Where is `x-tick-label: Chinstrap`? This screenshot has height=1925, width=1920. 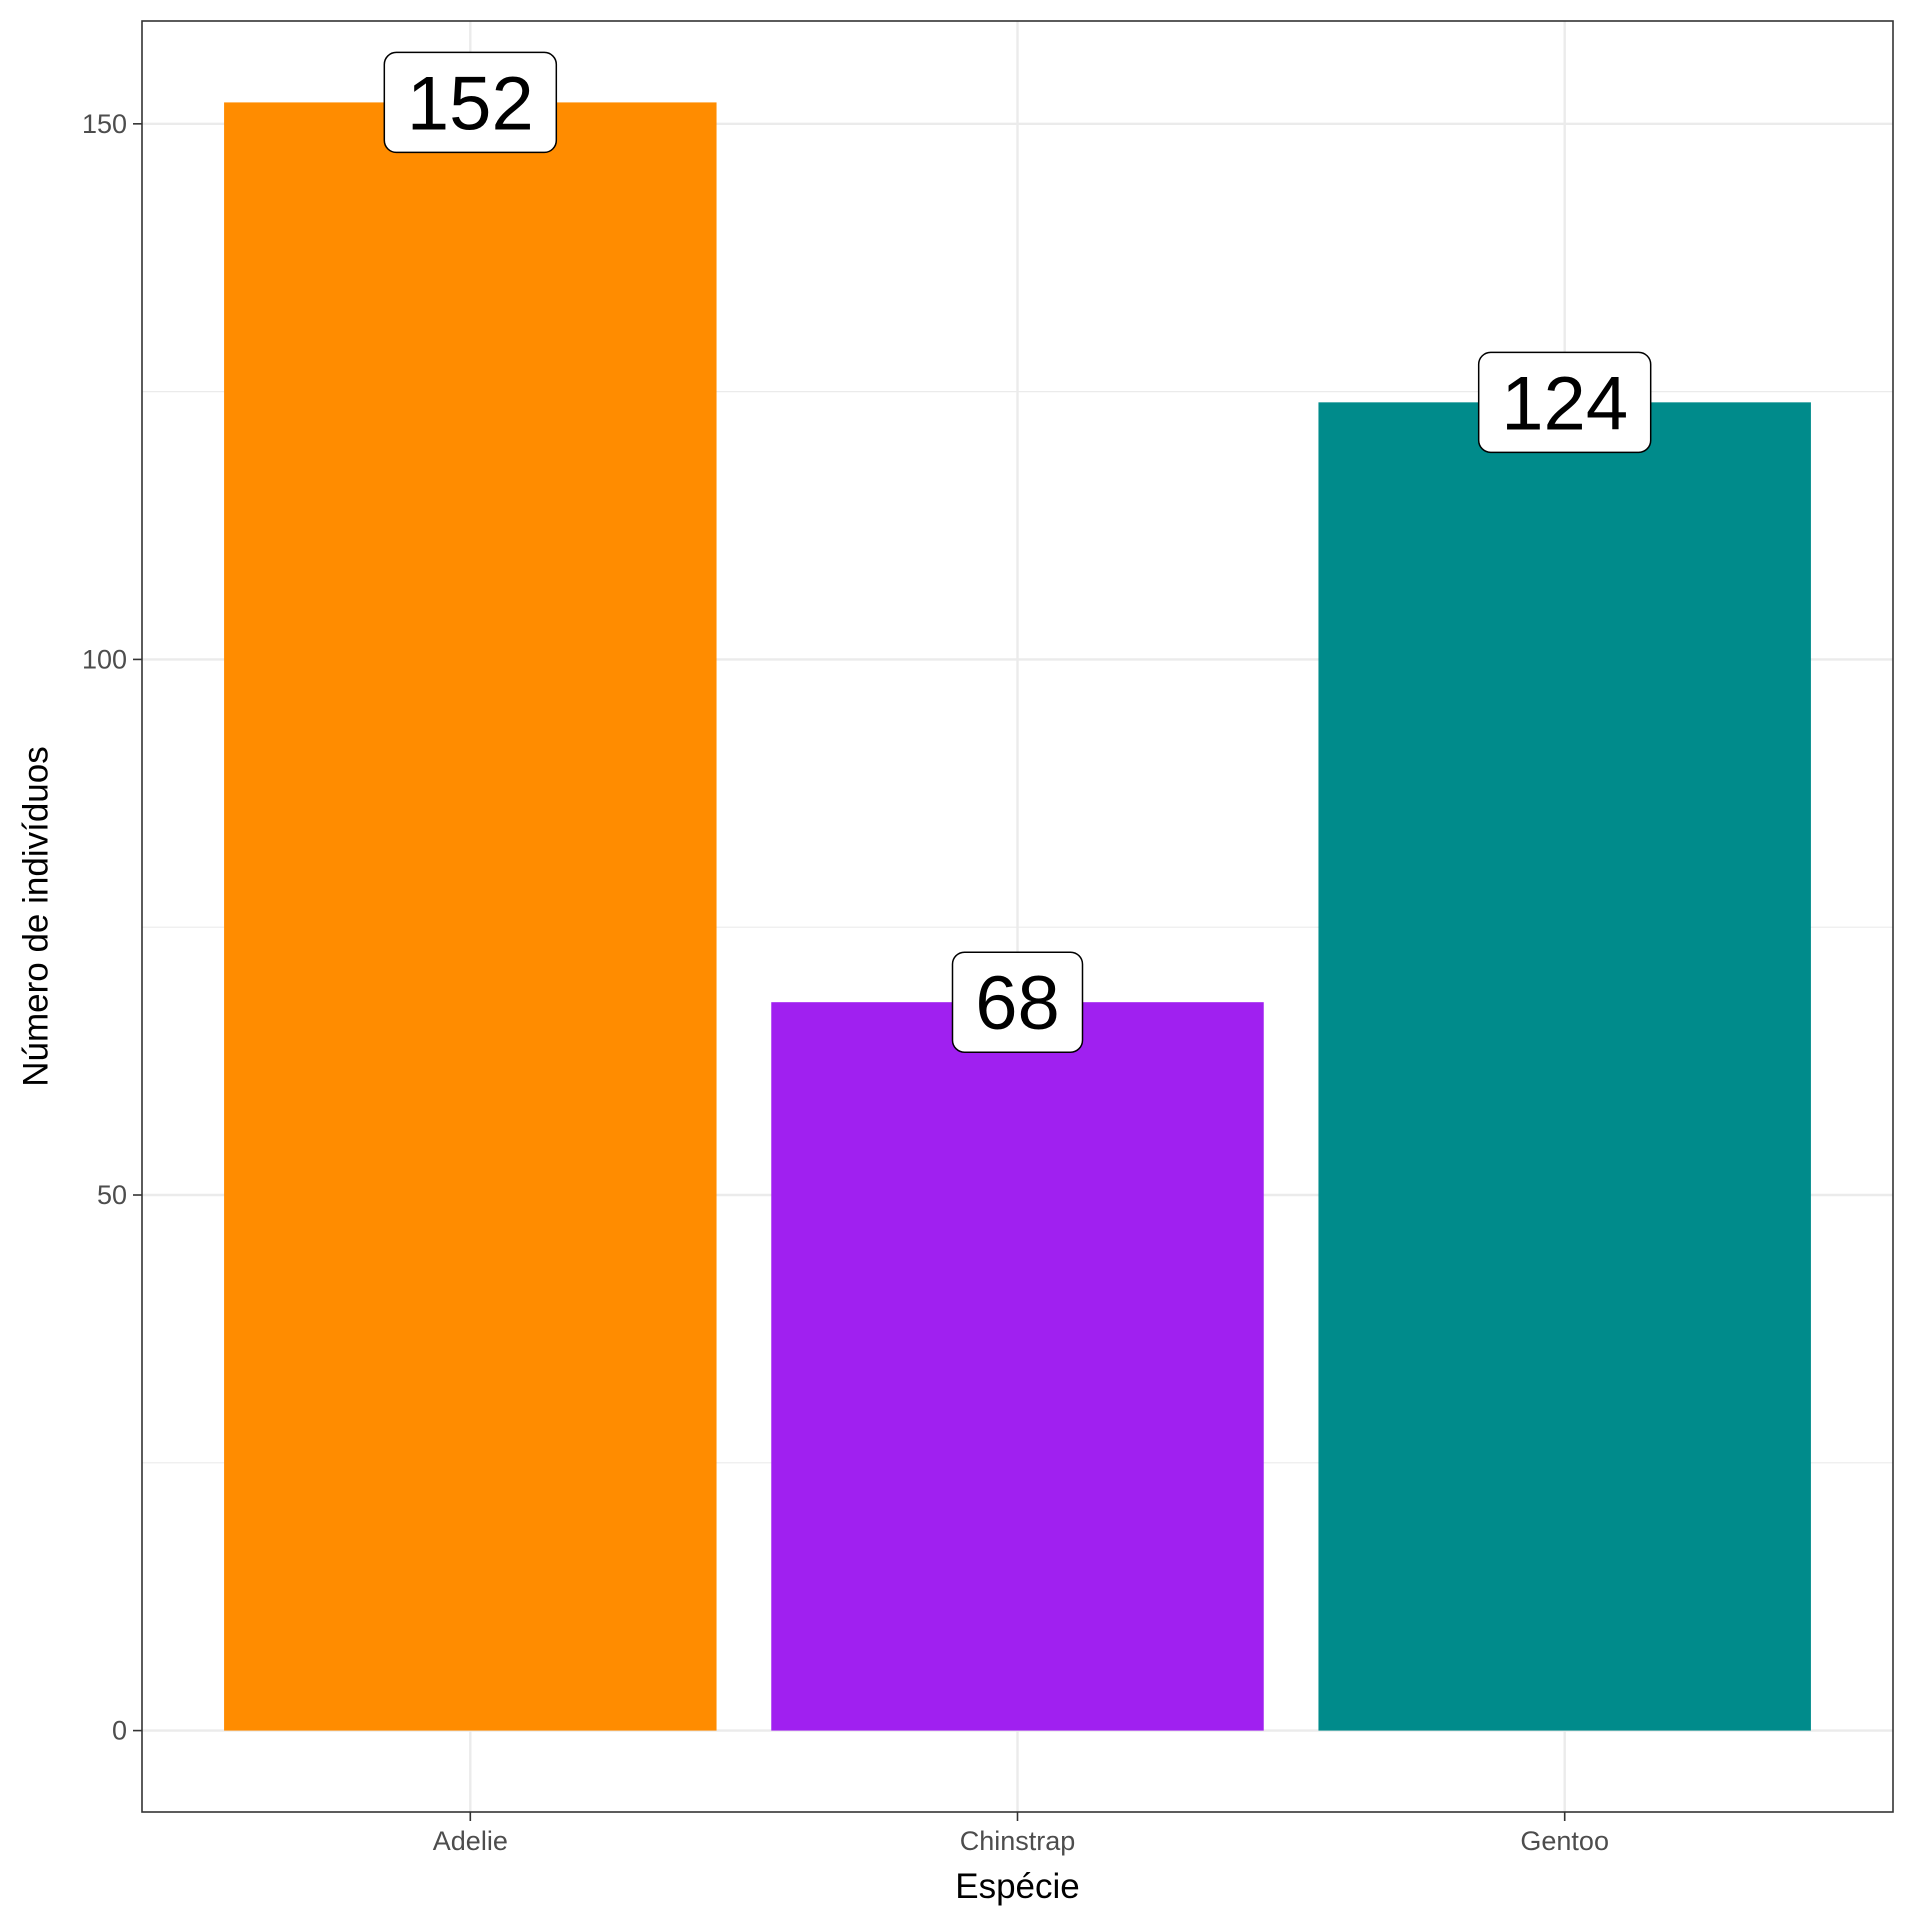
x-tick-label: Chinstrap is located at coordinates (1018, 1841).